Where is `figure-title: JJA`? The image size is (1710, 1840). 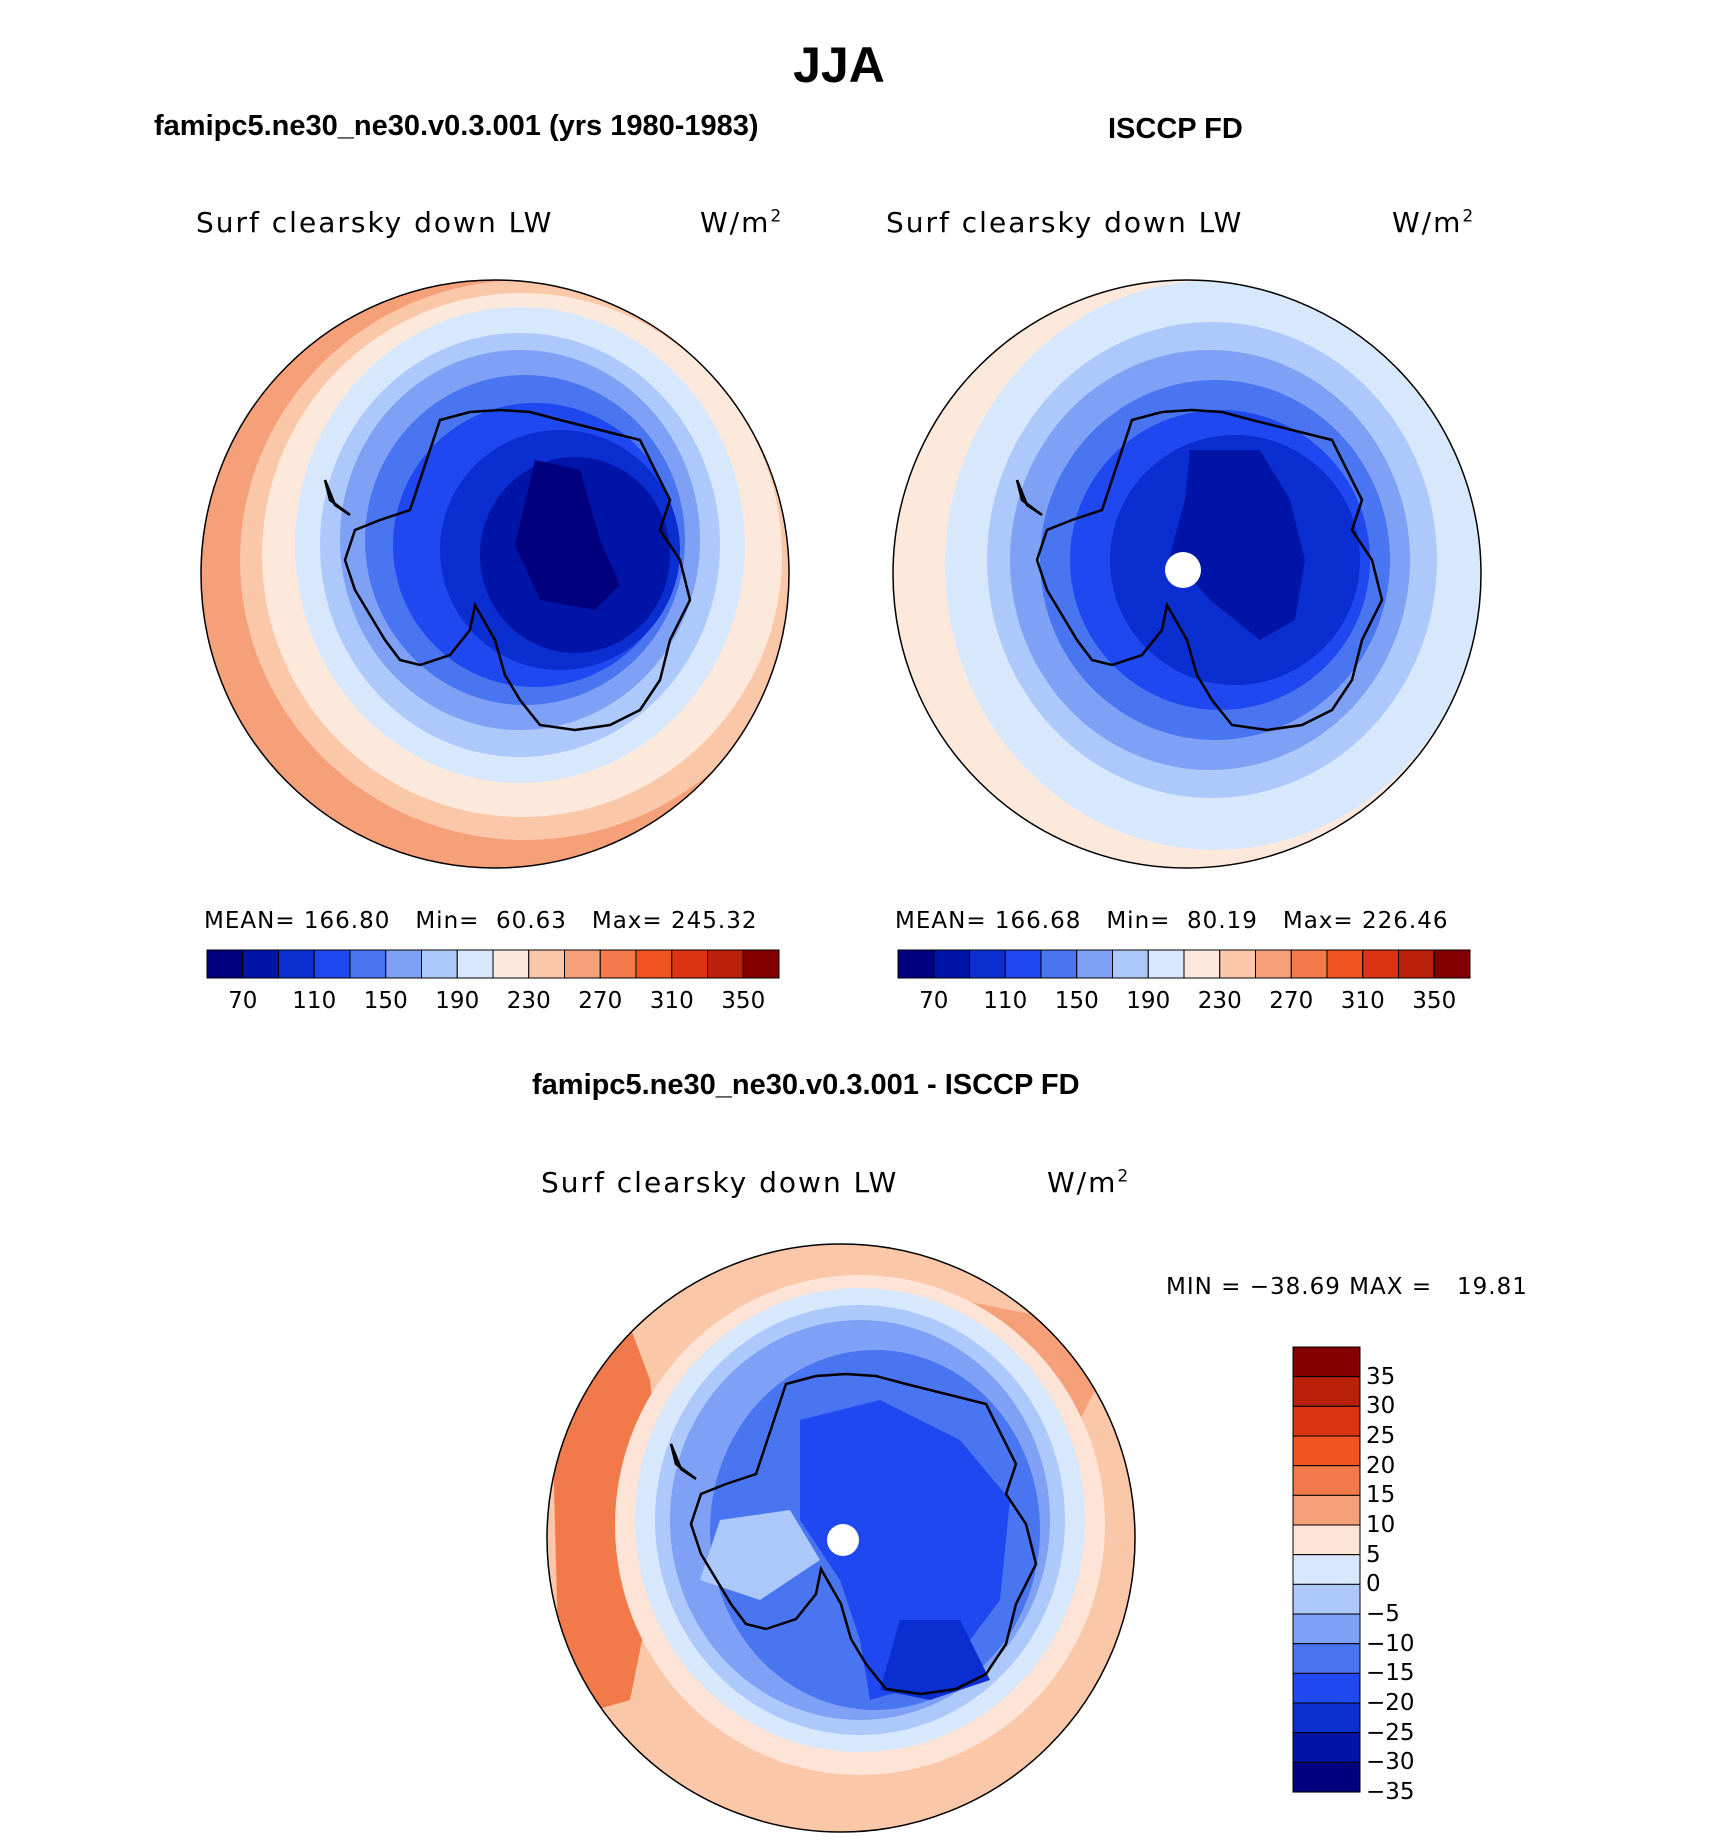
figure-title: JJA is located at coordinates (839, 65).